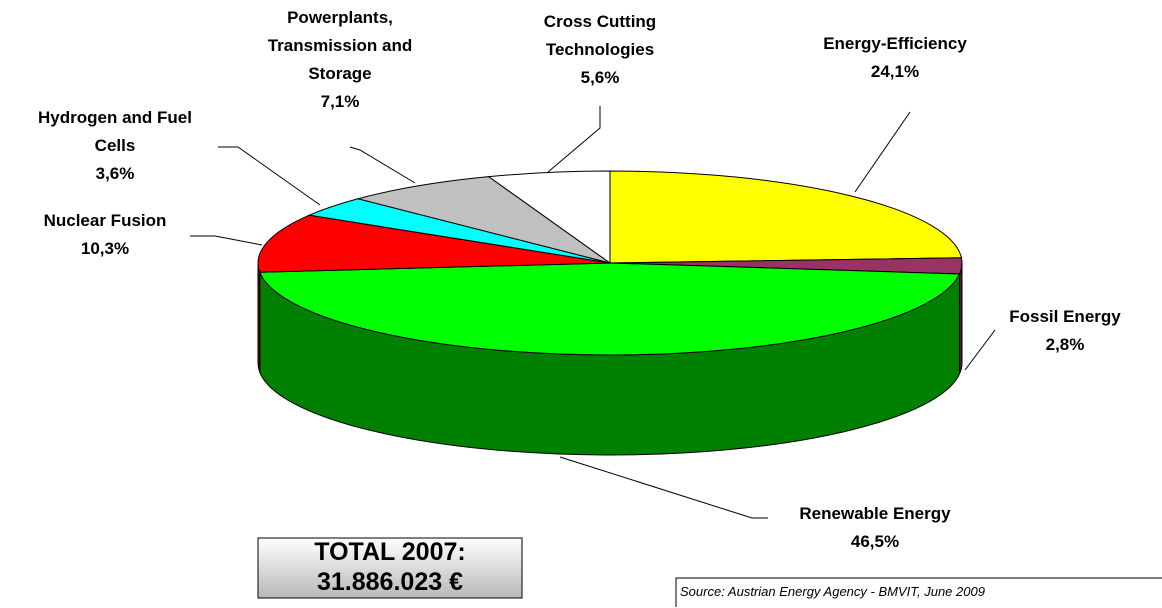  Describe the element at coordinates (875, 541) in the screenshot. I see `value-label: 46,5%` at that location.